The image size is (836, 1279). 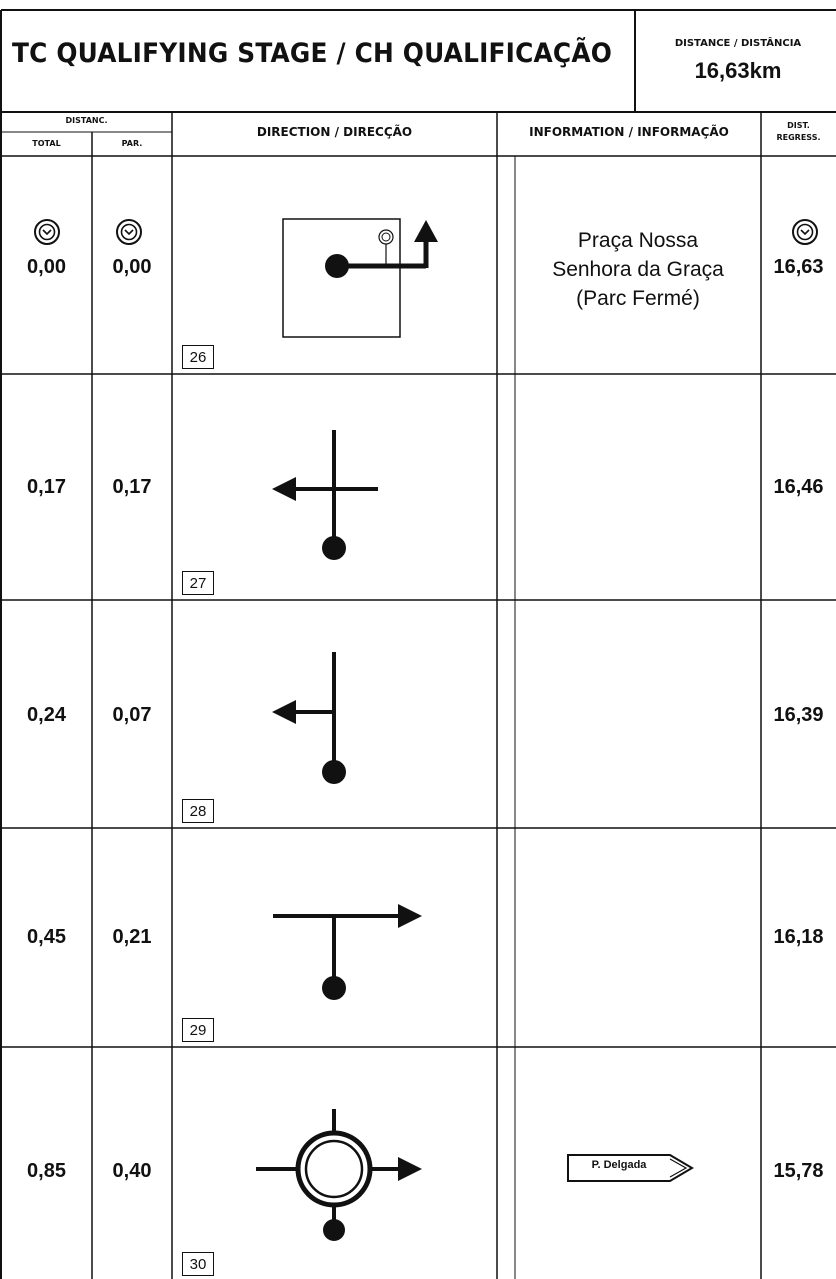 I want to click on distance-total: 0,17, so click(x=46, y=487).